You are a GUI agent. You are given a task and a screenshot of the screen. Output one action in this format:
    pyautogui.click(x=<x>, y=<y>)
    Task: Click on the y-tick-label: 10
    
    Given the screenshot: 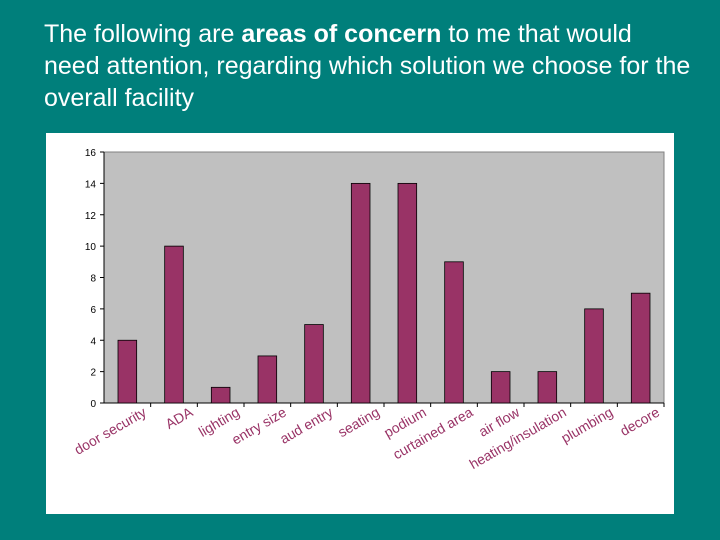 What is the action you would take?
    pyautogui.click(x=91, y=247)
    